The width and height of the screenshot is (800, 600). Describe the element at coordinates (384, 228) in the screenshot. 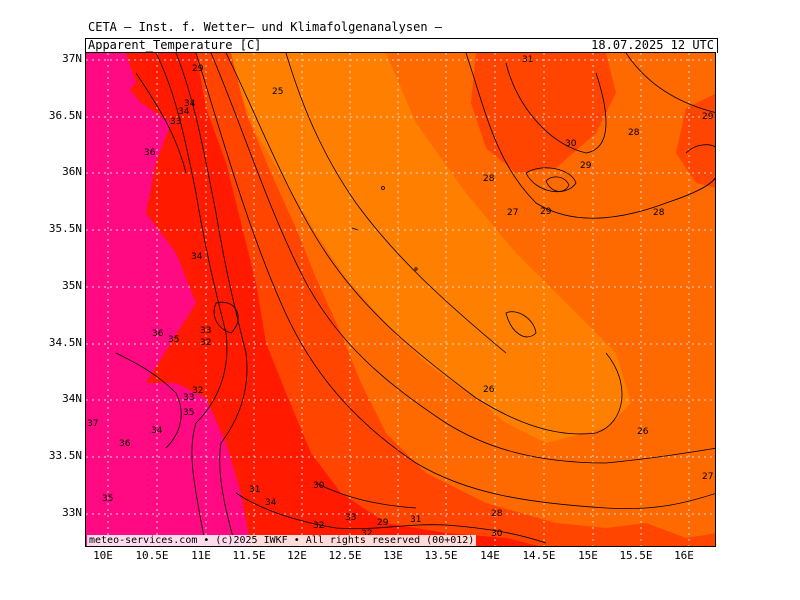

I see `coastline` at that location.